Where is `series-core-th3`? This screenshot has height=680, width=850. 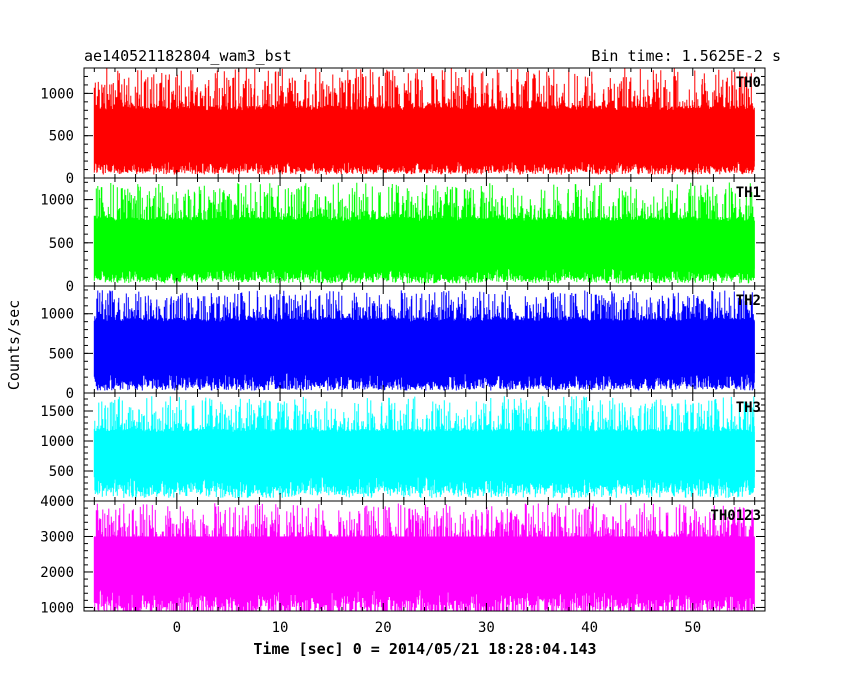
series-core-th3 is located at coordinates (424, 454).